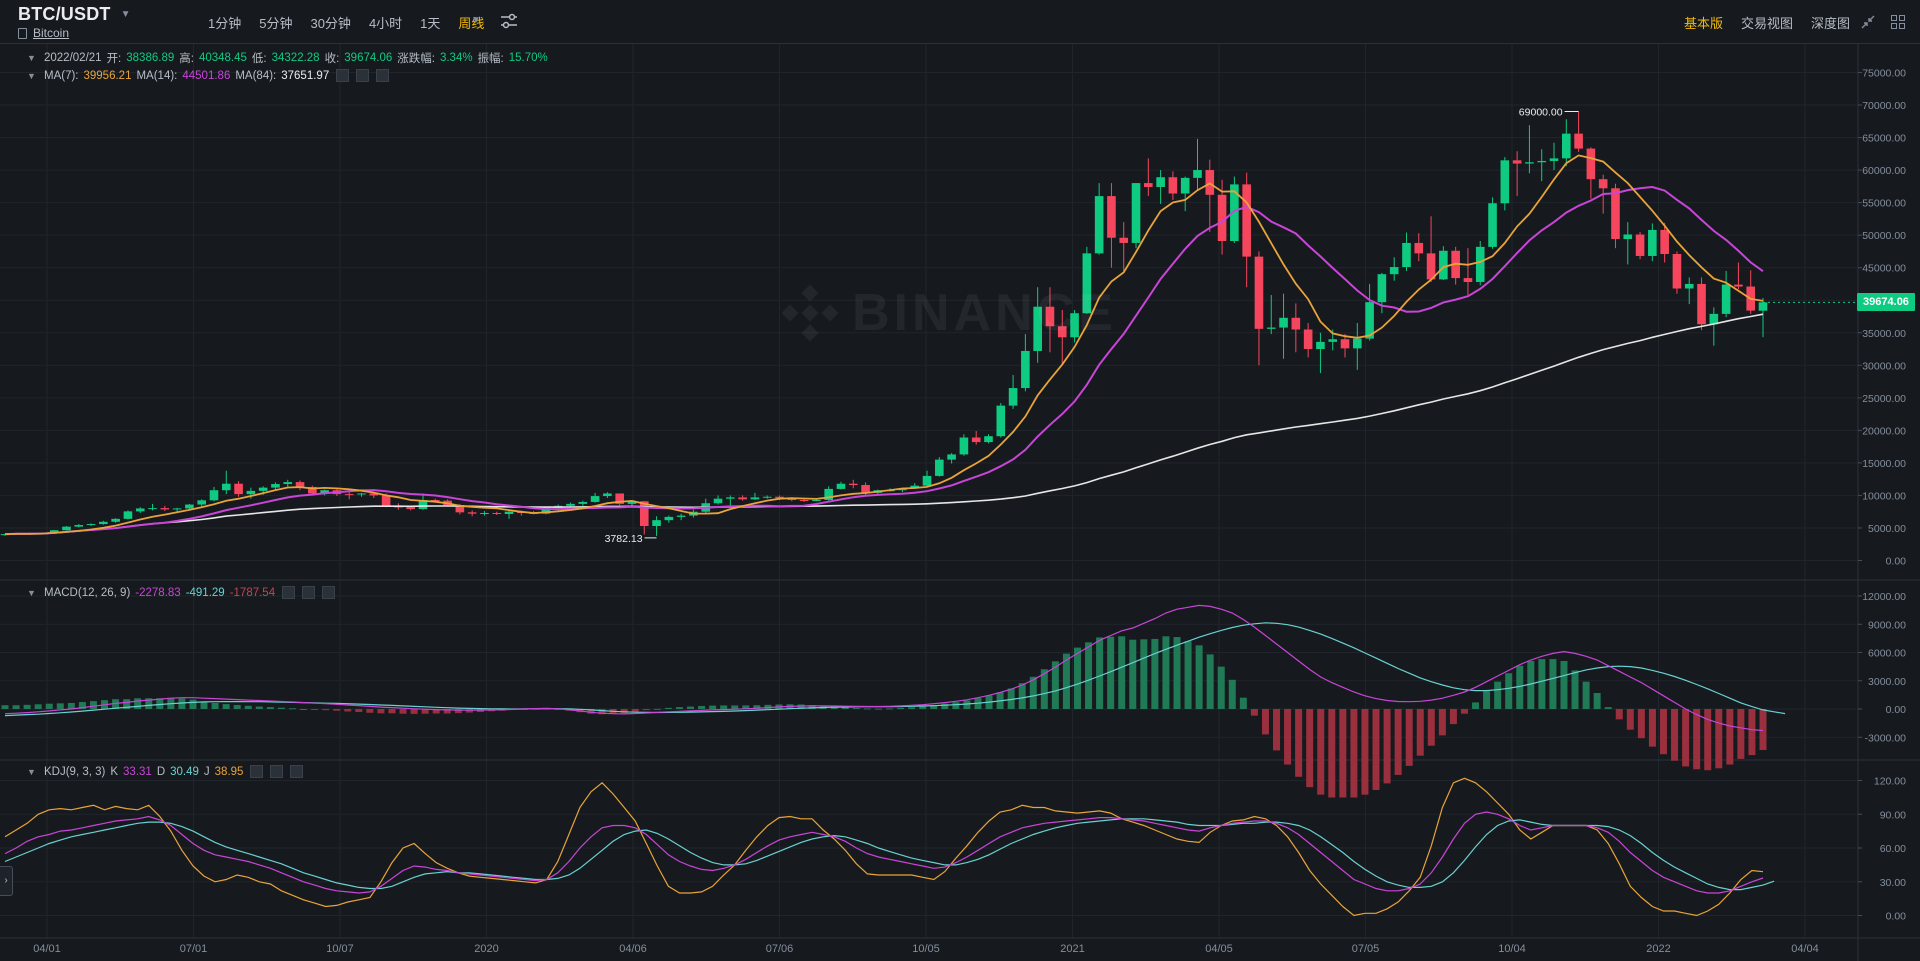  Describe the element at coordinates (1766, 23) in the screenshot. I see `view-tradingview: 交易视图` at that location.